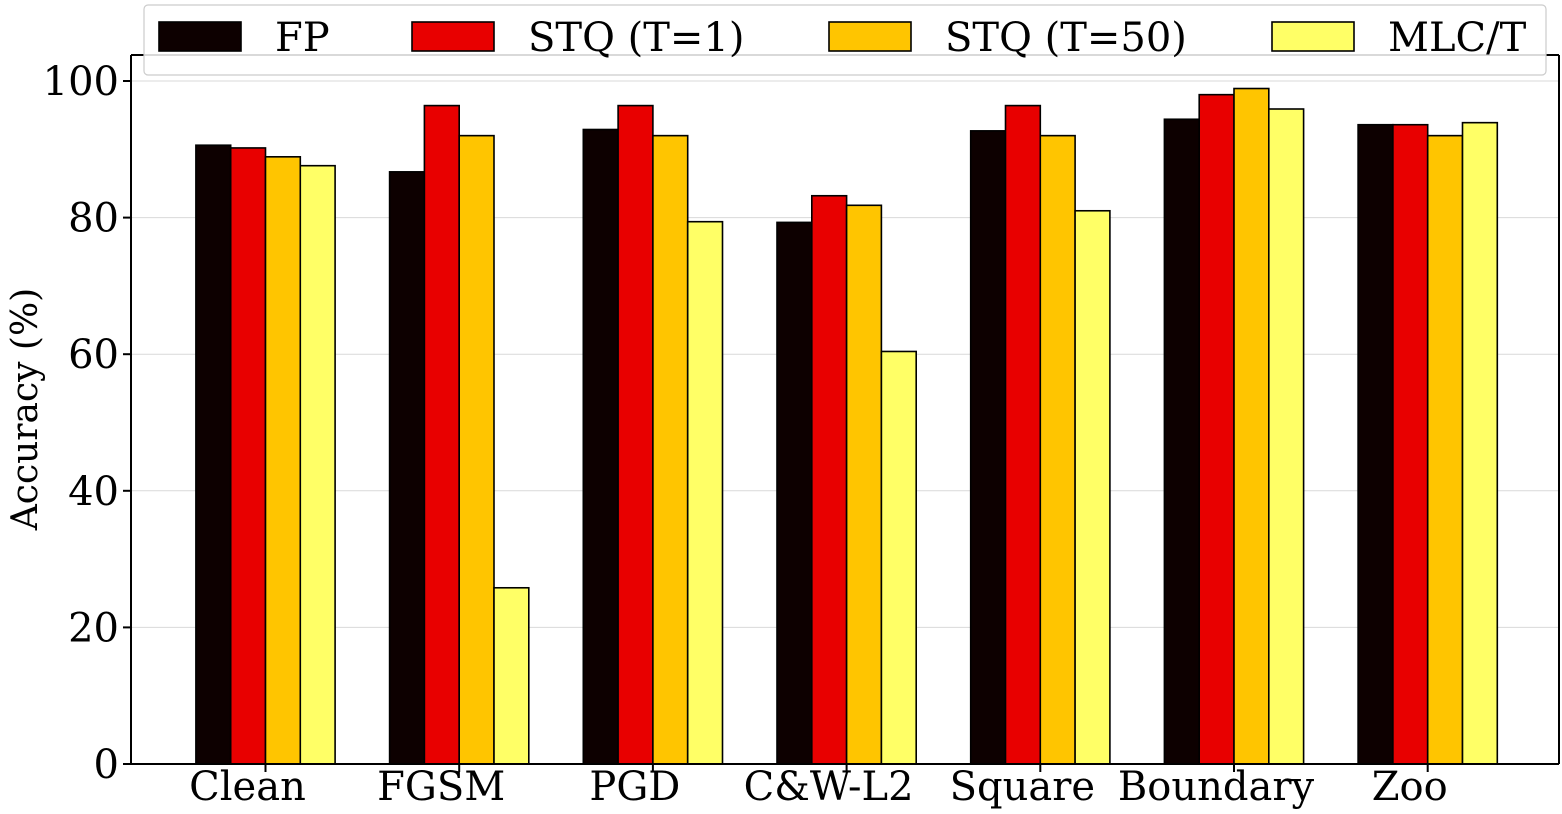 Image resolution: width=1562 pixels, height=814 pixels. Describe the element at coordinates (1216, 787) in the screenshot. I see `x-tick-label: Boundary` at that location.